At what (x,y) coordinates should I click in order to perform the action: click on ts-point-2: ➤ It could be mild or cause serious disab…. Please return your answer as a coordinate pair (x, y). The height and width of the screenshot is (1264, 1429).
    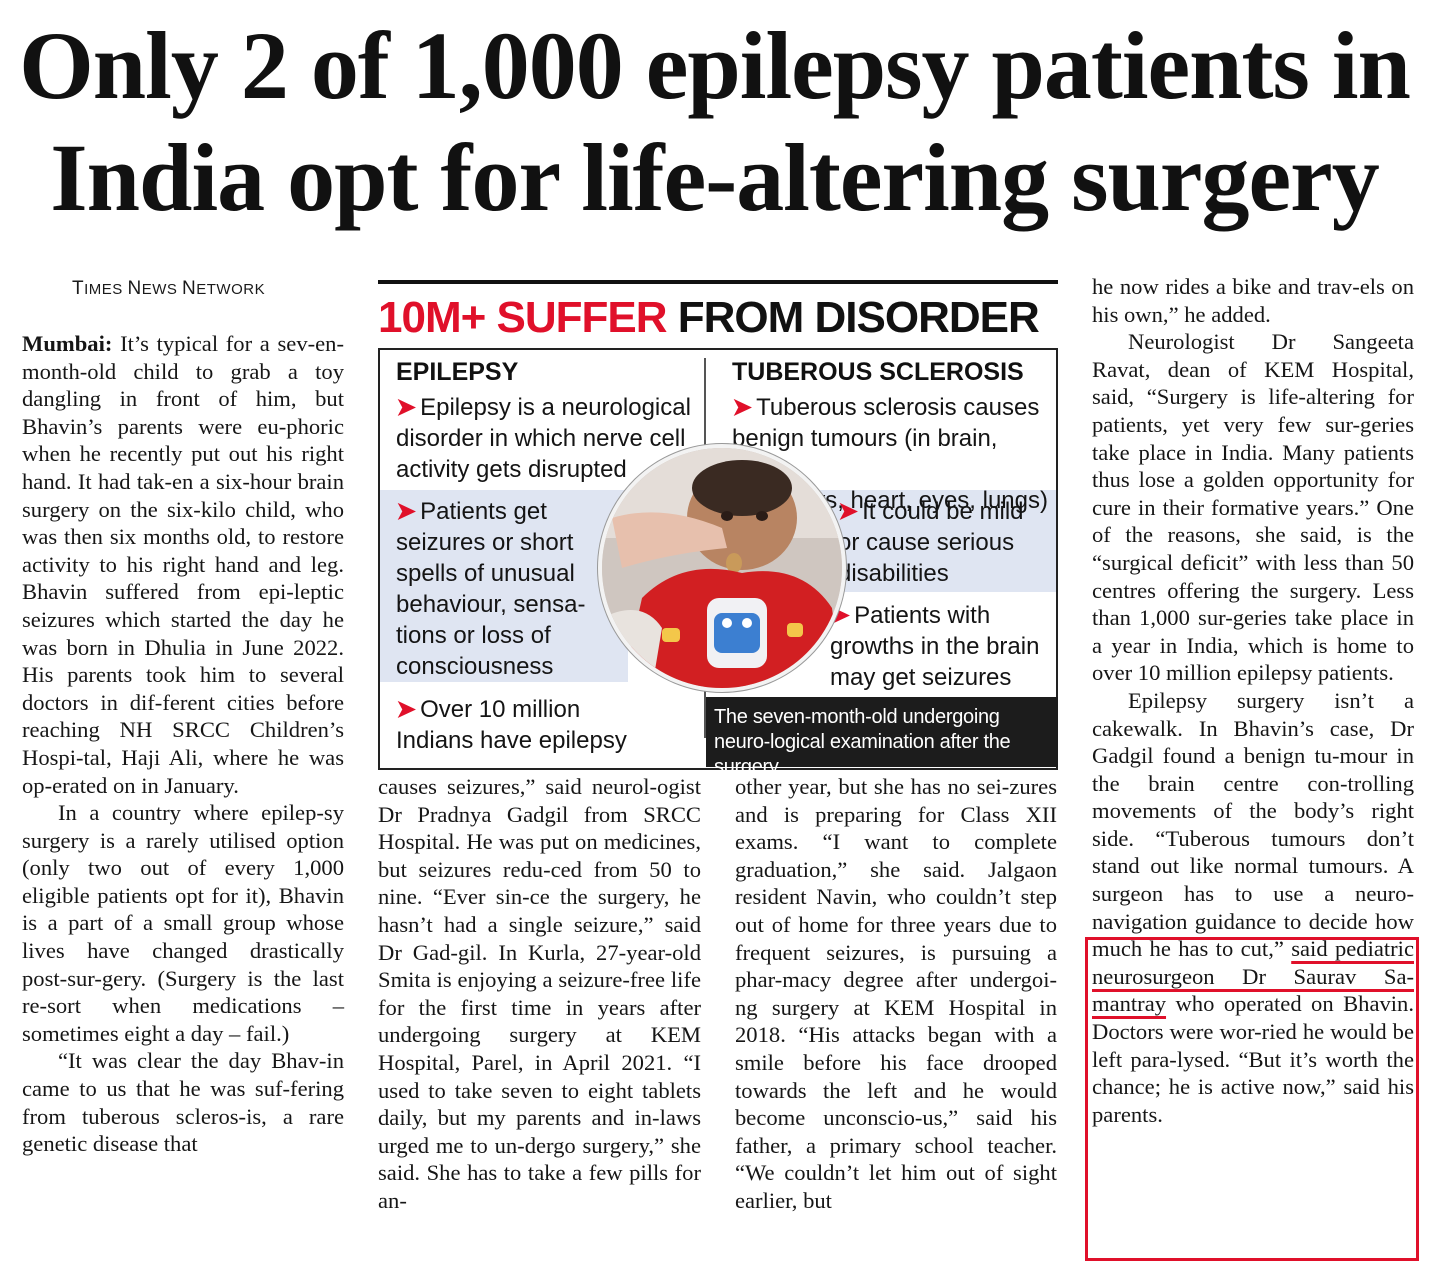
    Looking at the image, I should click on (931, 542).